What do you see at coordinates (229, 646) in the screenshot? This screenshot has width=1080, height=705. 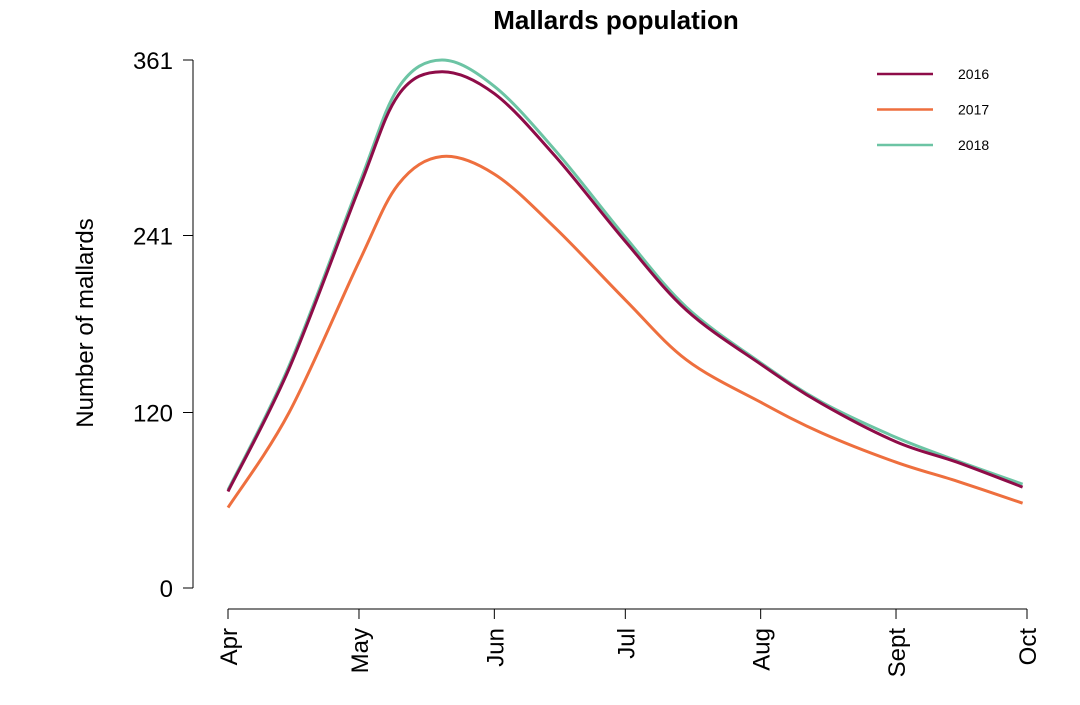 I see `x-tick-label: Apr` at bounding box center [229, 646].